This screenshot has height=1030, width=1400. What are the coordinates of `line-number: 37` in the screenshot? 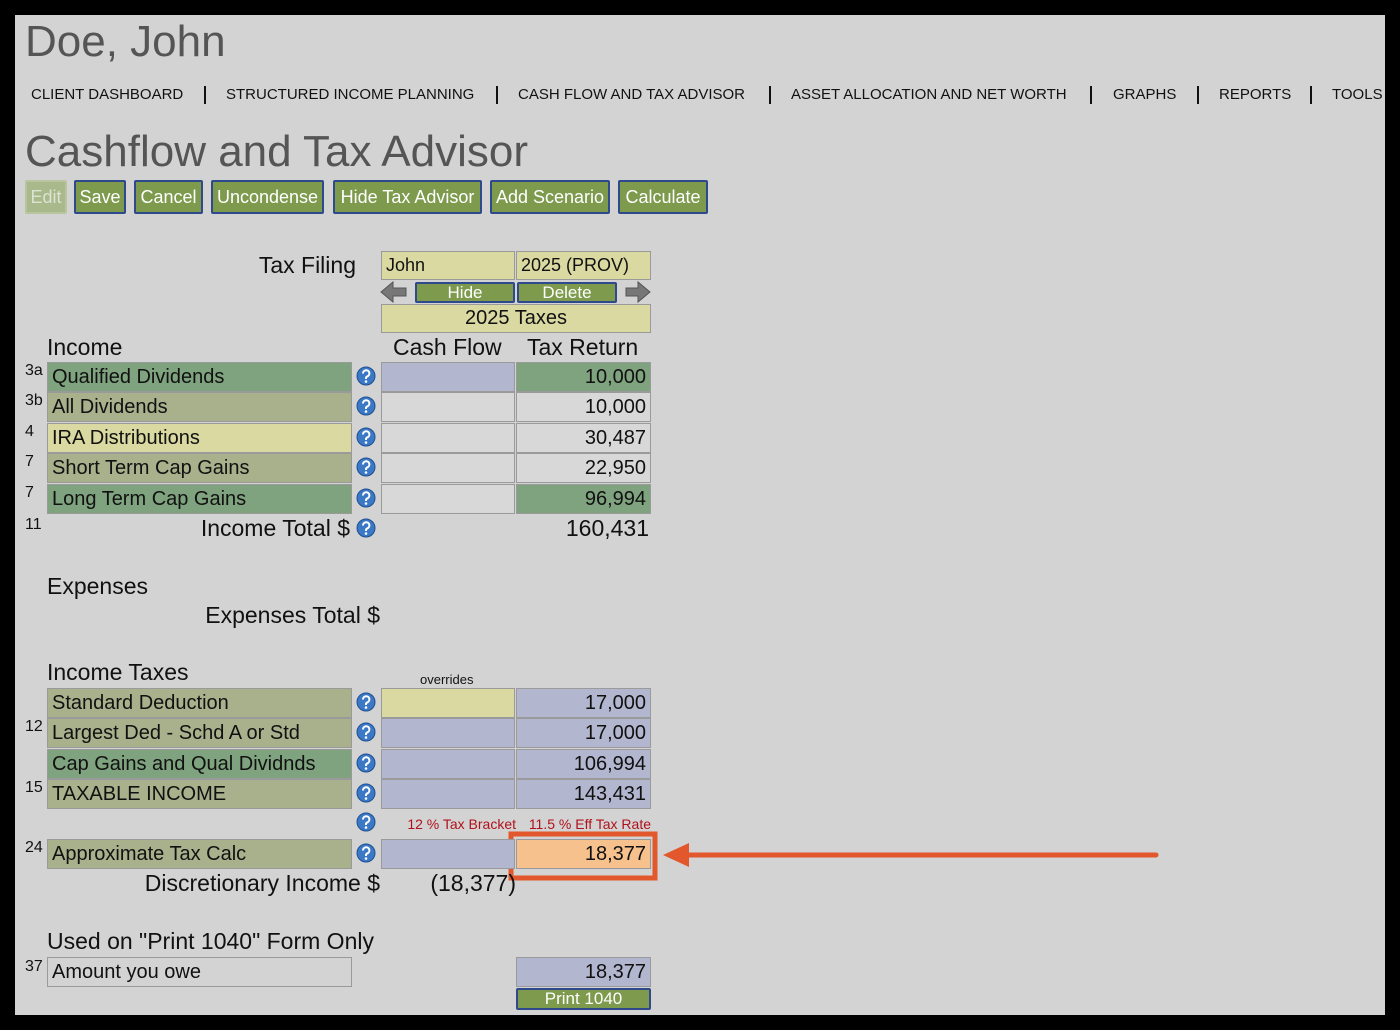 It's located at (34, 966).